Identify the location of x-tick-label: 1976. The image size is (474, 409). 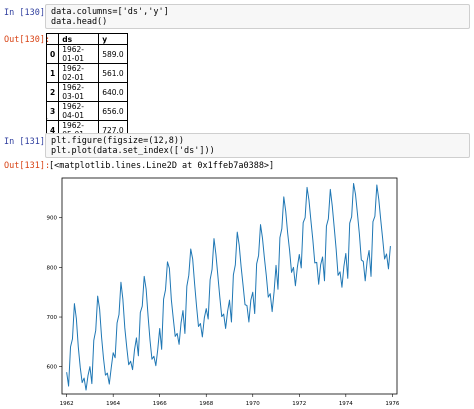
(392, 404).